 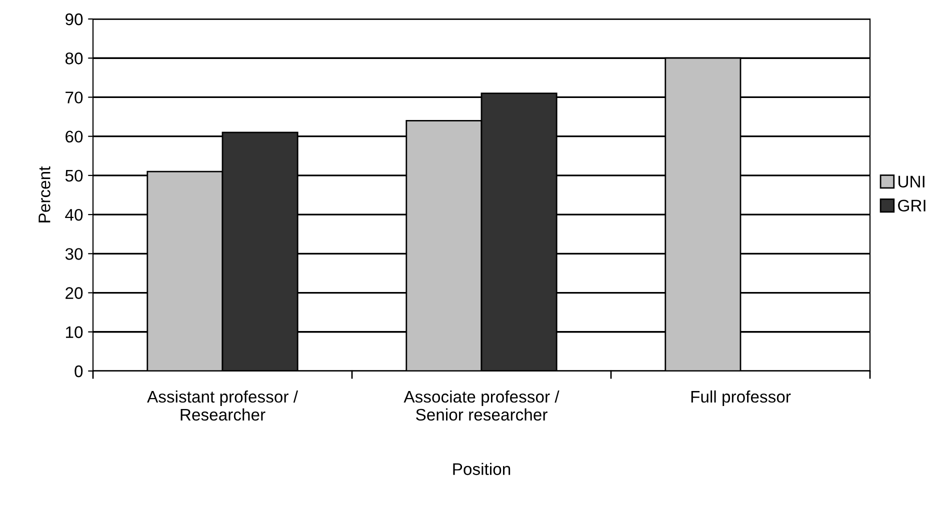 What do you see at coordinates (74, 58) in the screenshot?
I see `y-tick-label: 80` at bounding box center [74, 58].